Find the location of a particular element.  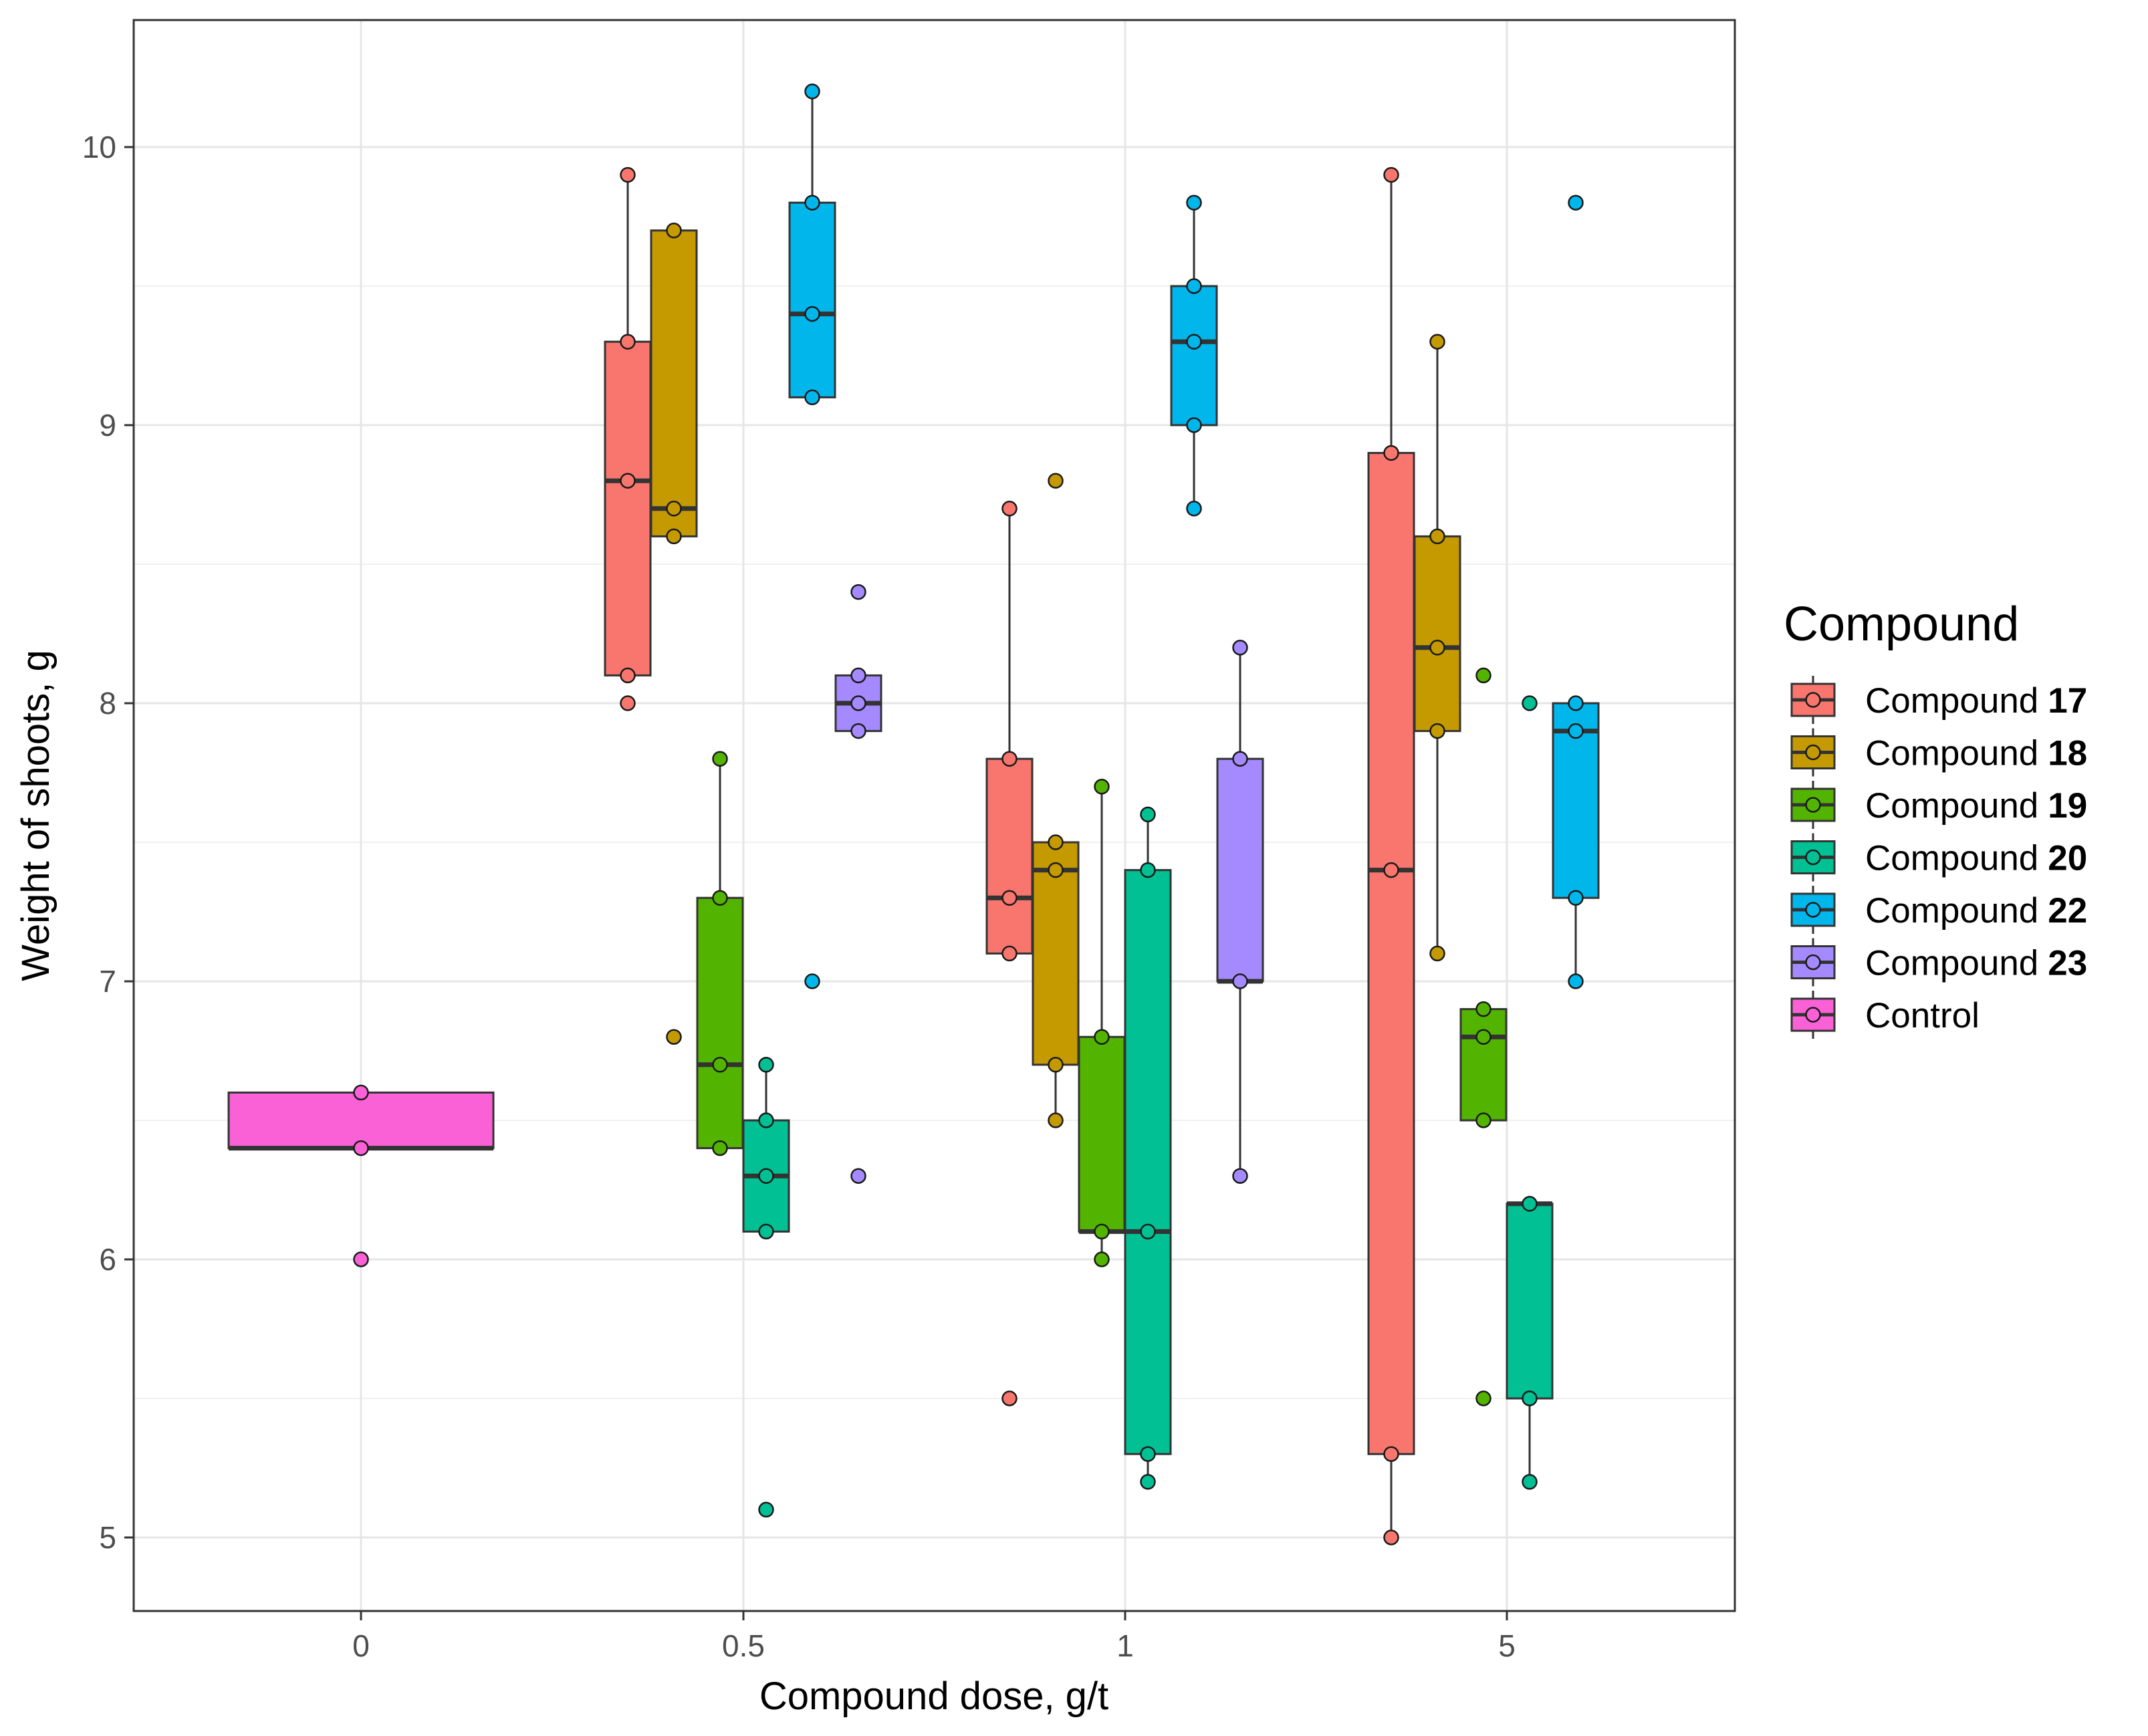

legend-title: Compound is located at coordinates (1901, 624).